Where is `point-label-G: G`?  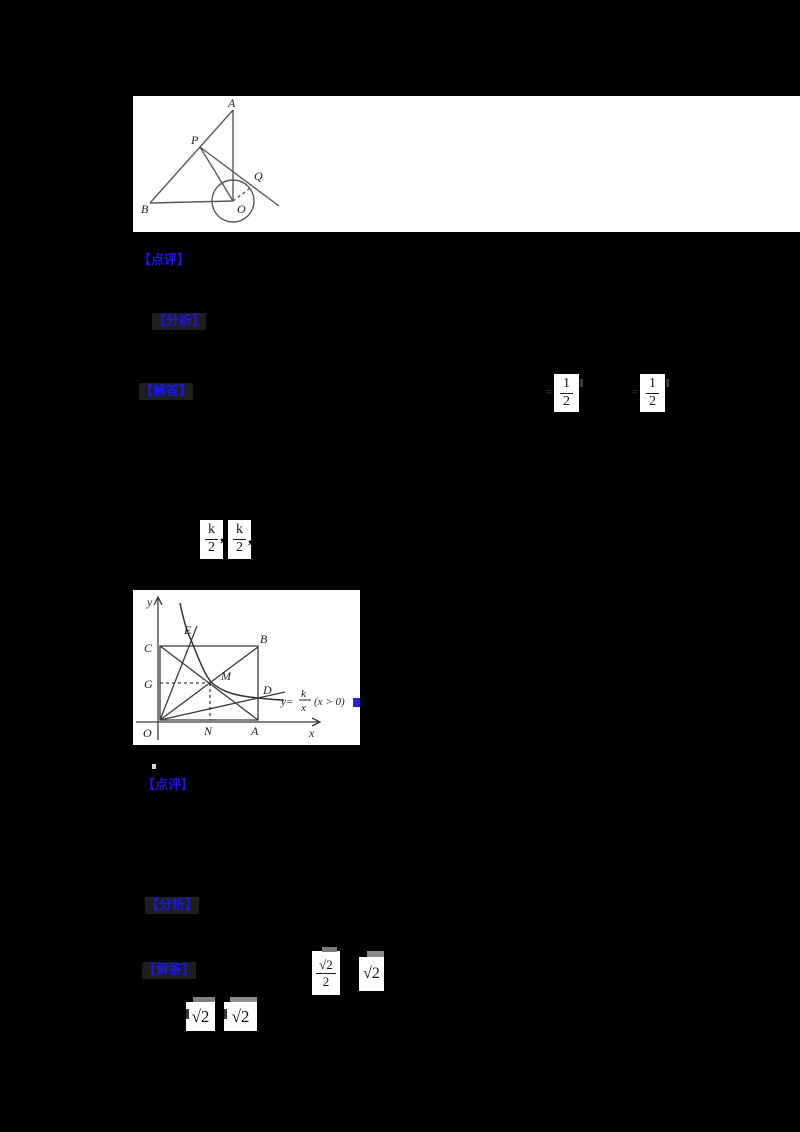
point-label-G: G is located at coordinates (148, 684).